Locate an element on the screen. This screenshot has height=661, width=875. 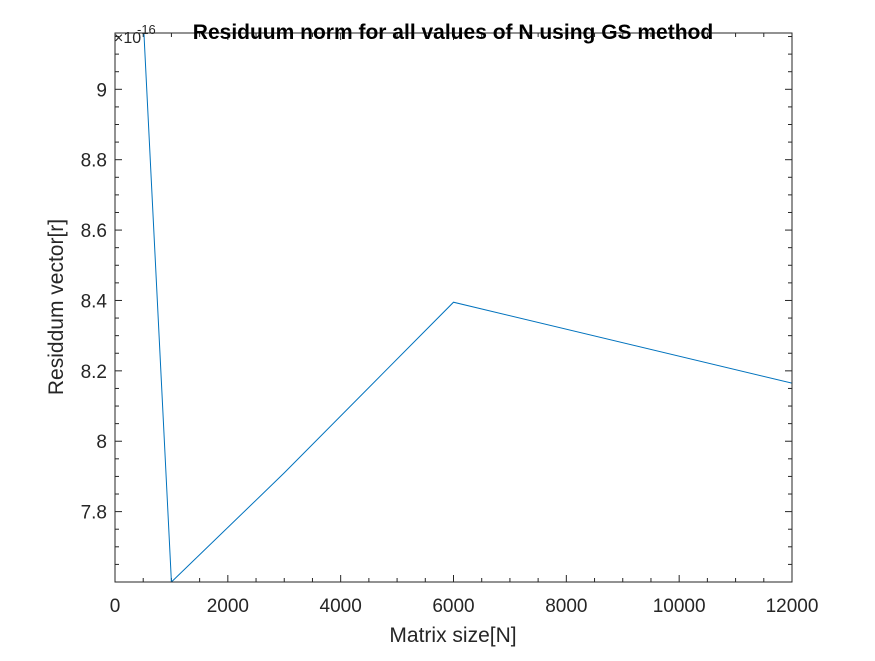
x-tick-labels: 0 2000 4000 6000 8000 10000 12000 is located at coordinates (464, 606).